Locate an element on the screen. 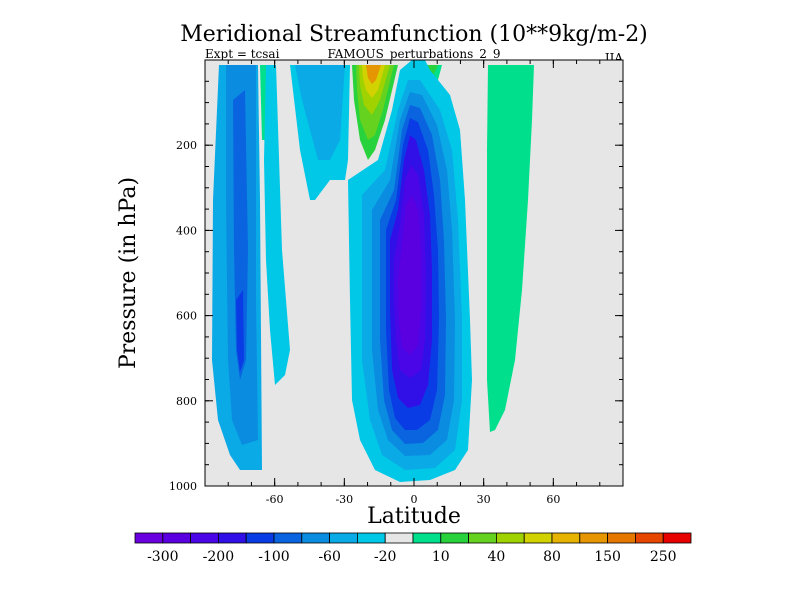 The height and width of the screenshot is (600, 800). subtitle-center: FAMOUS_perturbations_2_9 is located at coordinates (413, 54).